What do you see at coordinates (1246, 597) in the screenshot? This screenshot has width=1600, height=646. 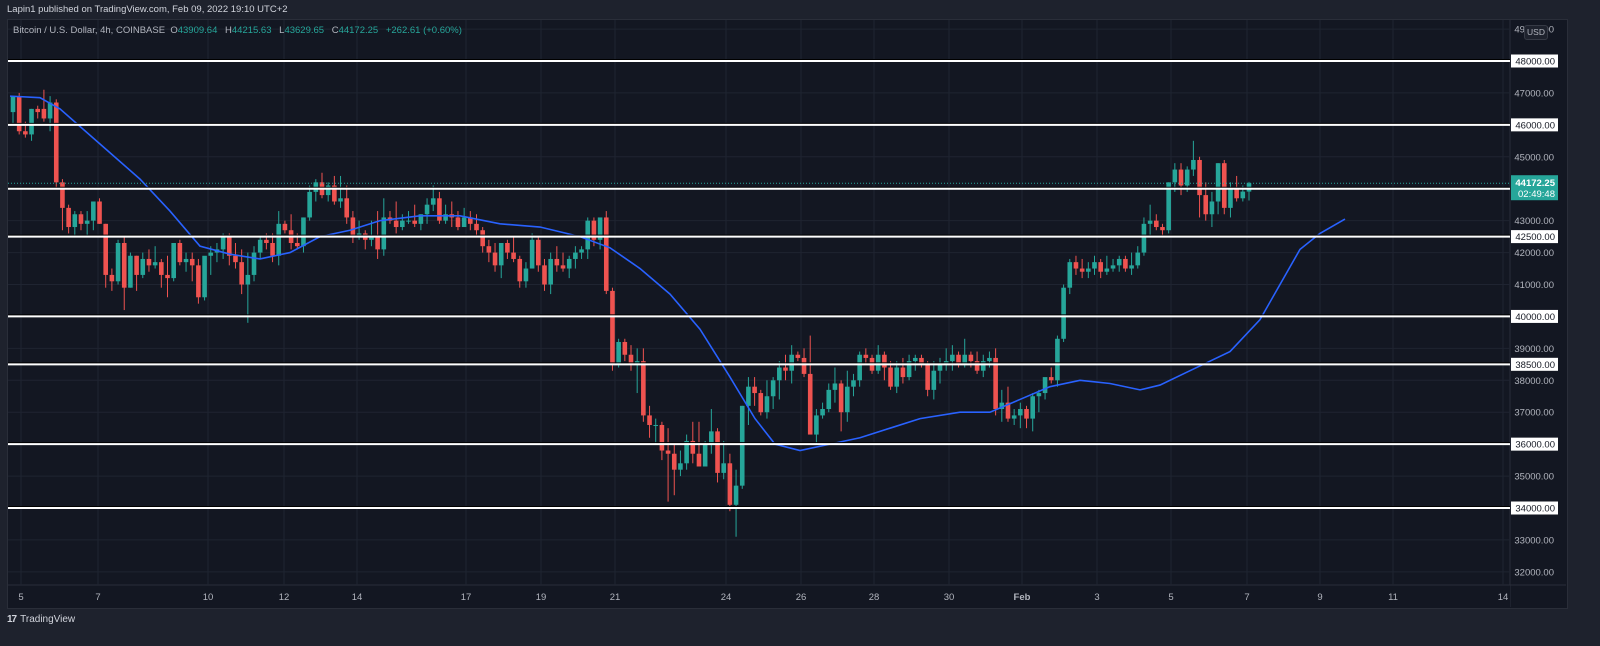 I see `time-axis-label: 7` at bounding box center [1246, 597].